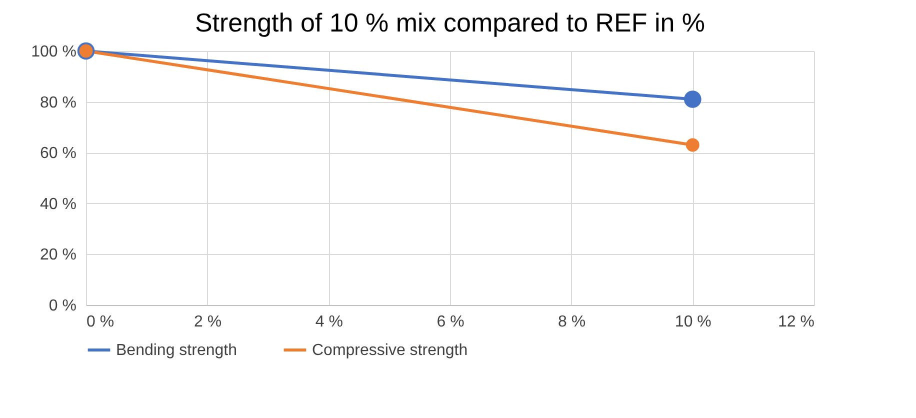 This screenshot has width=916, height=418. What do you see at coordinates (58, 103) in the screenshot?
I see `y-tick-label: 80 %` at bounding box center [58, 103].